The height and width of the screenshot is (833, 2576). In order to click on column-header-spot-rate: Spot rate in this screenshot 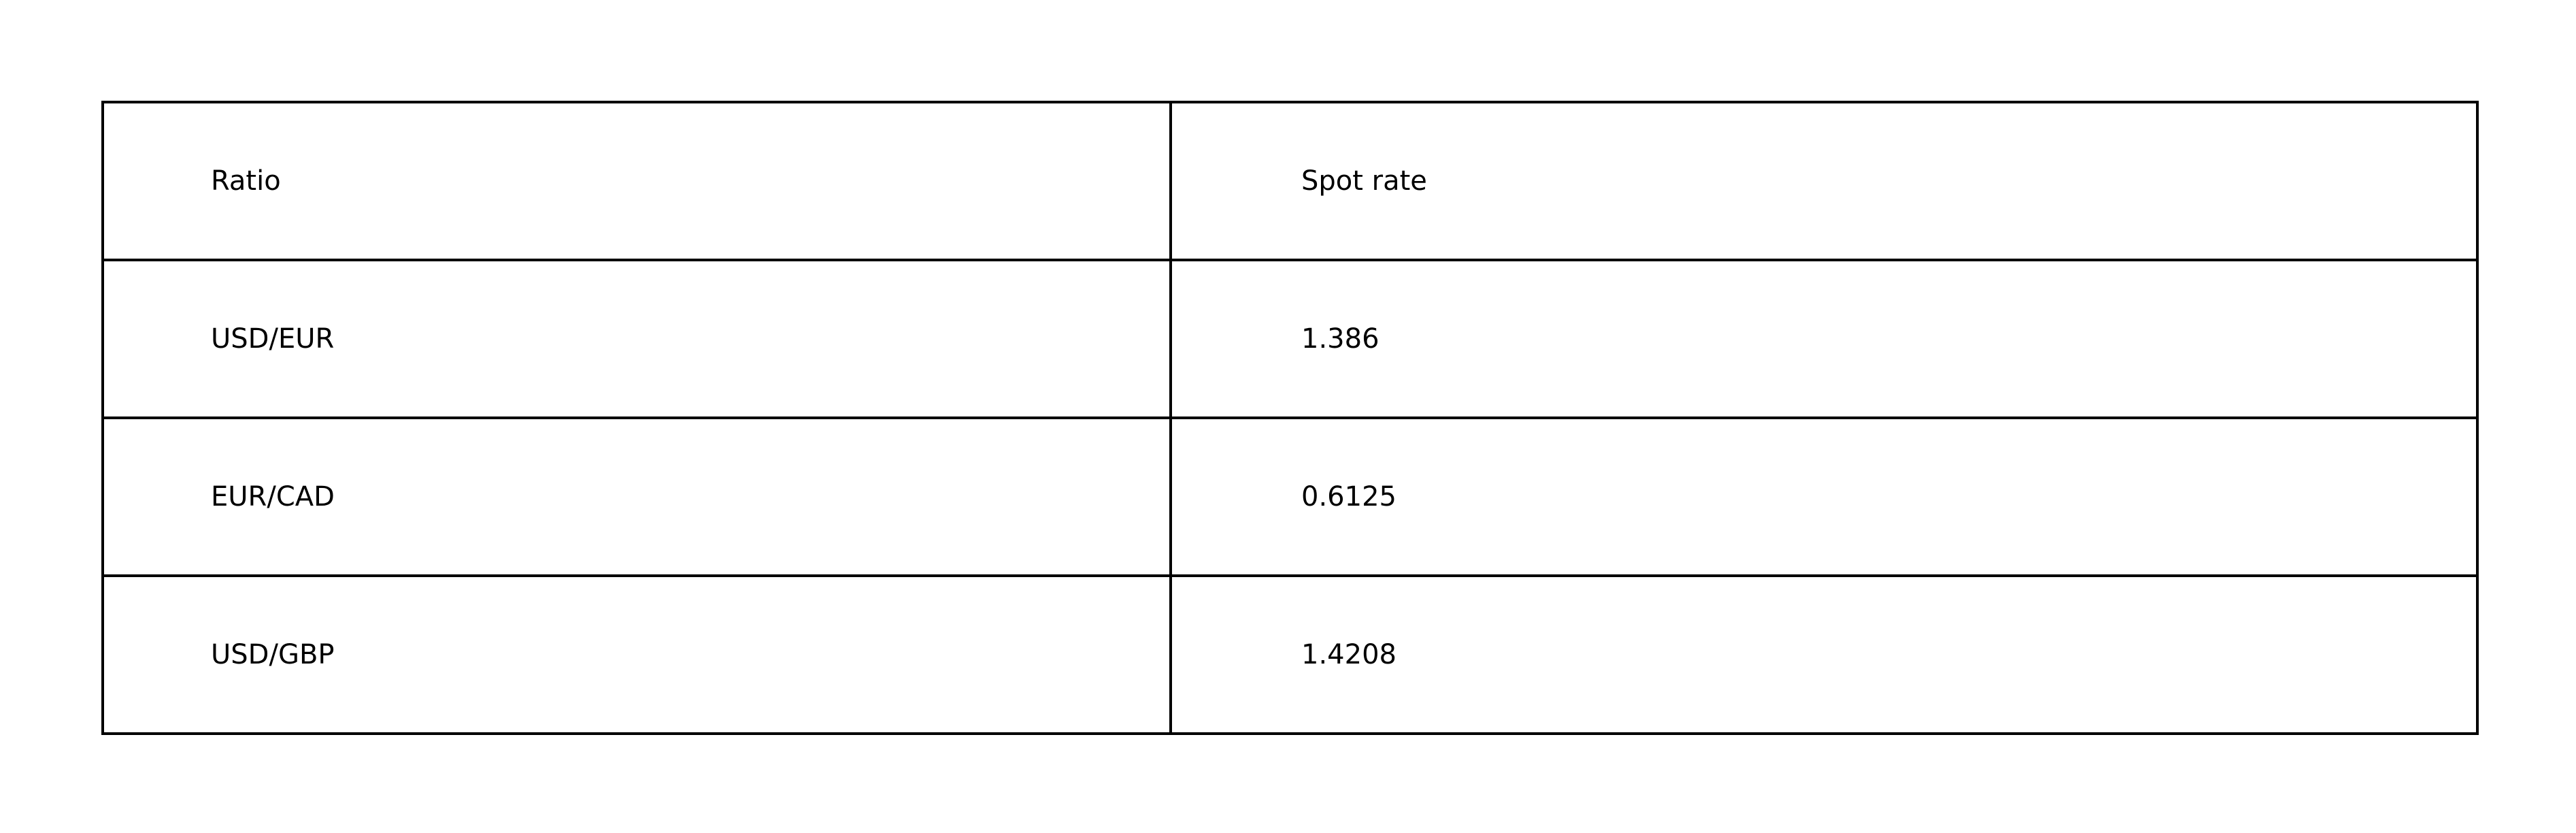, I will do `click(1824, 181)`.